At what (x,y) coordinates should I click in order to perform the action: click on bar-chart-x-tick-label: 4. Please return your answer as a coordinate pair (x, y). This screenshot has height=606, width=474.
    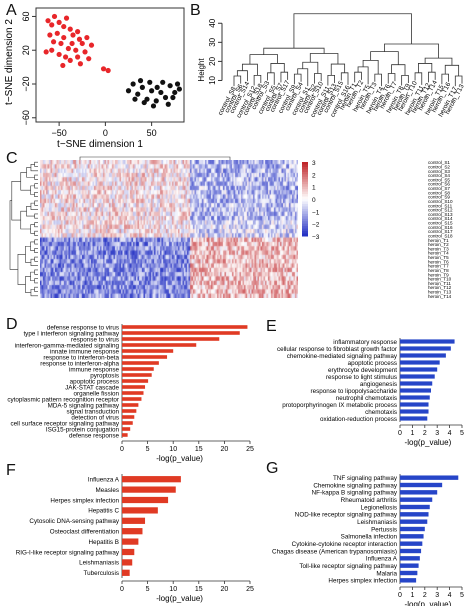
    Looking at the image, I should click on (450, 433).